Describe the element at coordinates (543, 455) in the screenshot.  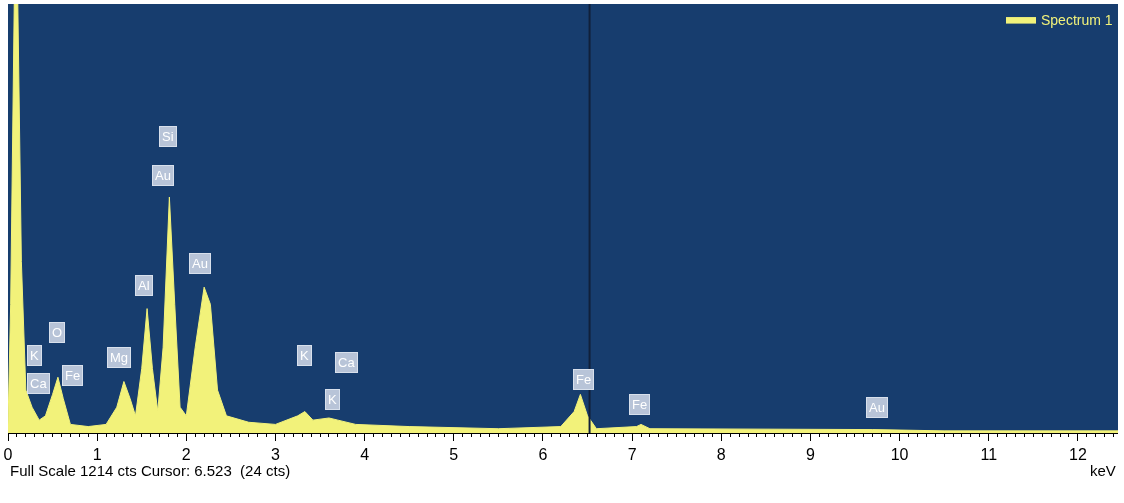
I see `x-tick-label: 6` at that location.